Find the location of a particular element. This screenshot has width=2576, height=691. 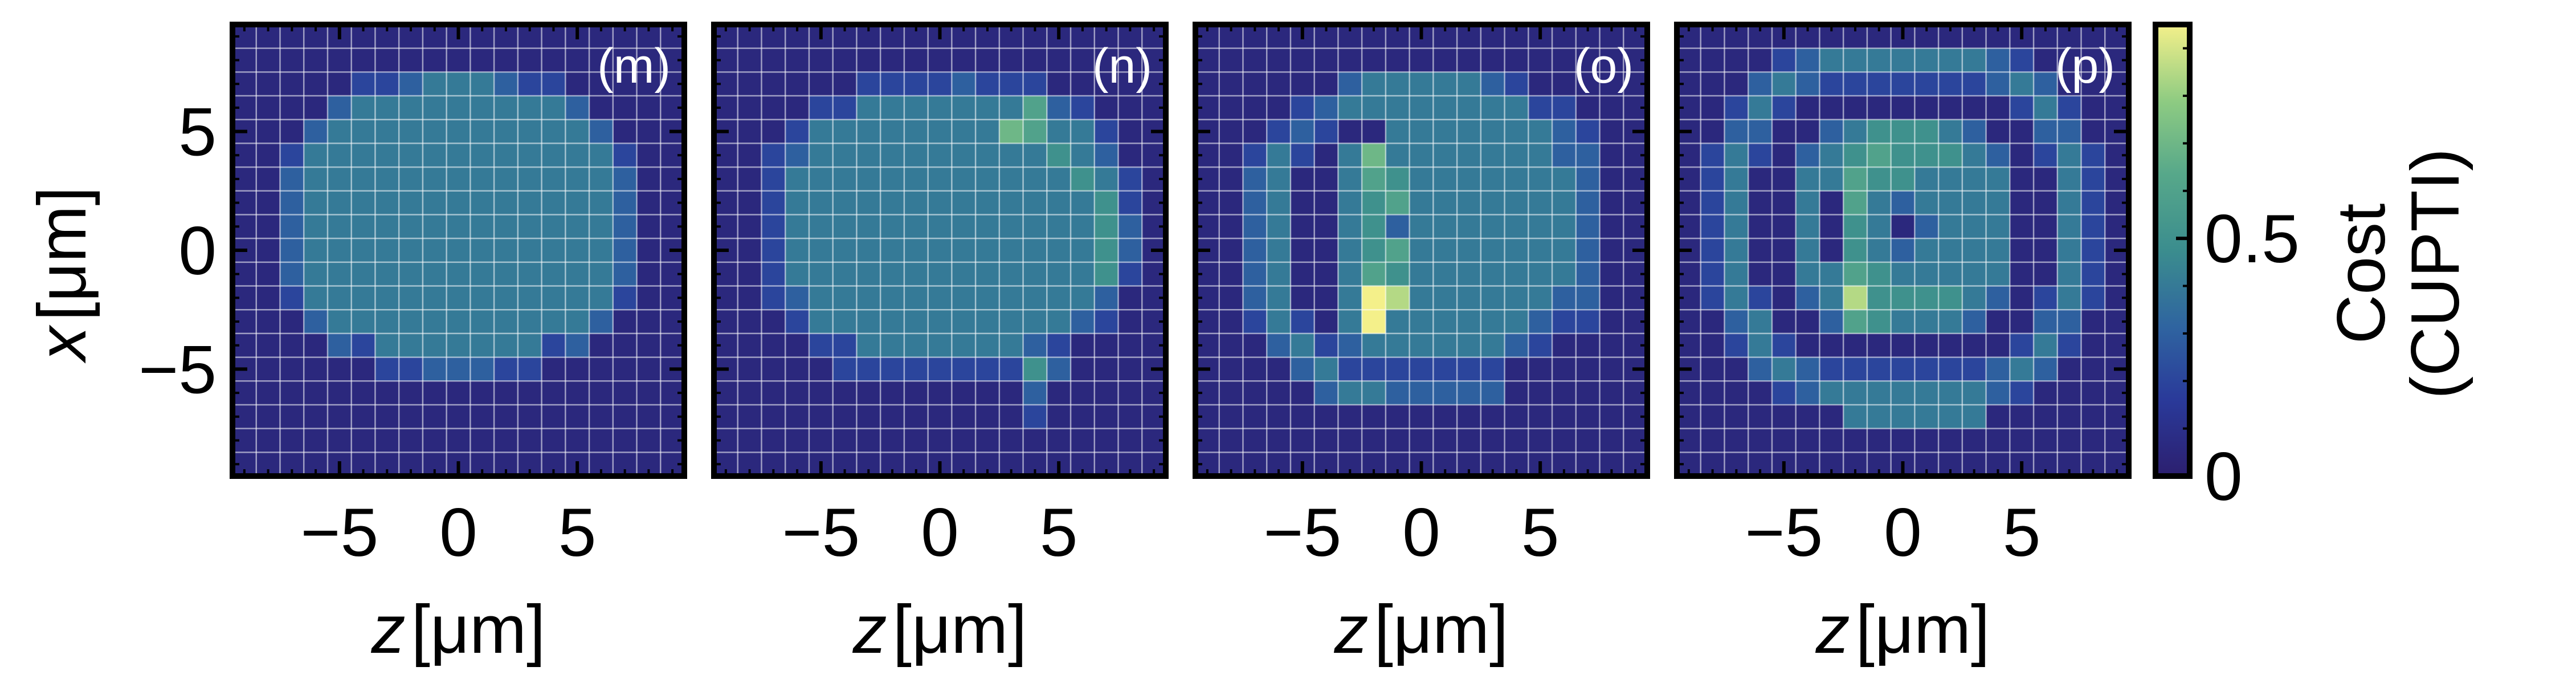

x-axis-label: z[μm] is located at coordinates (459, 629).